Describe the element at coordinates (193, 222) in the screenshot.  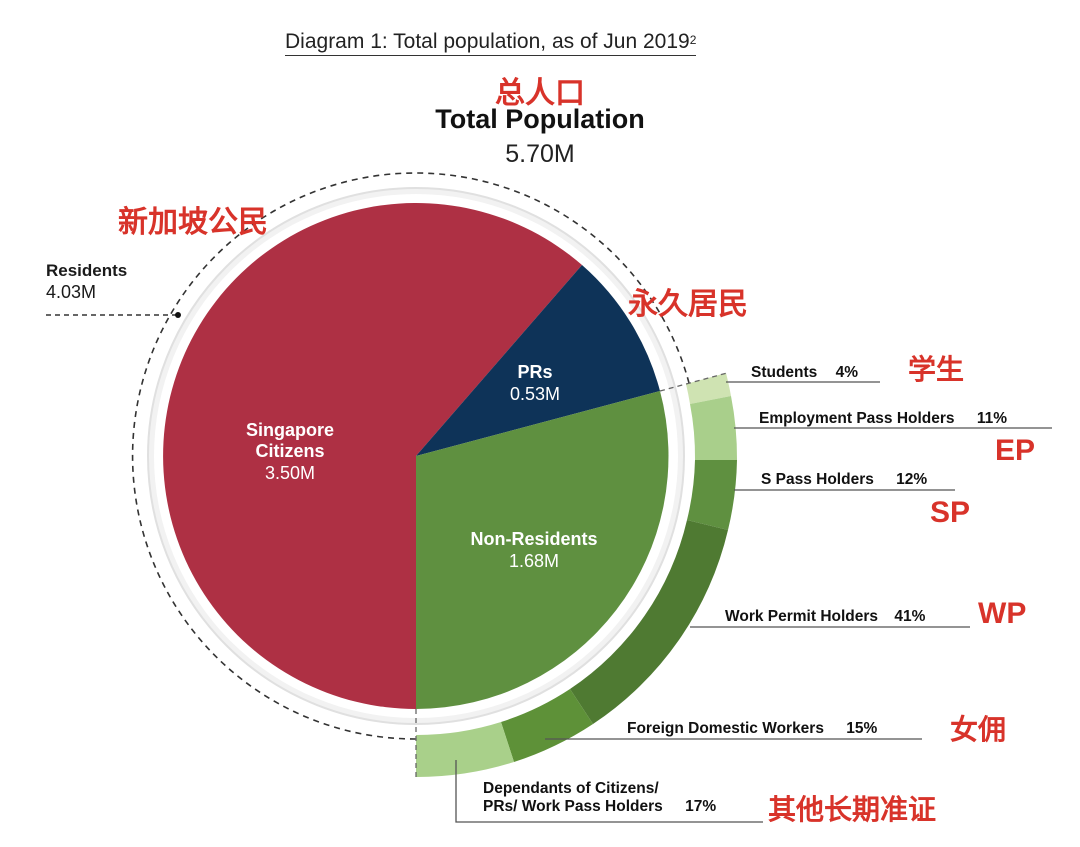
I see `citizens-zh-label: 新加坡公民` at that location.